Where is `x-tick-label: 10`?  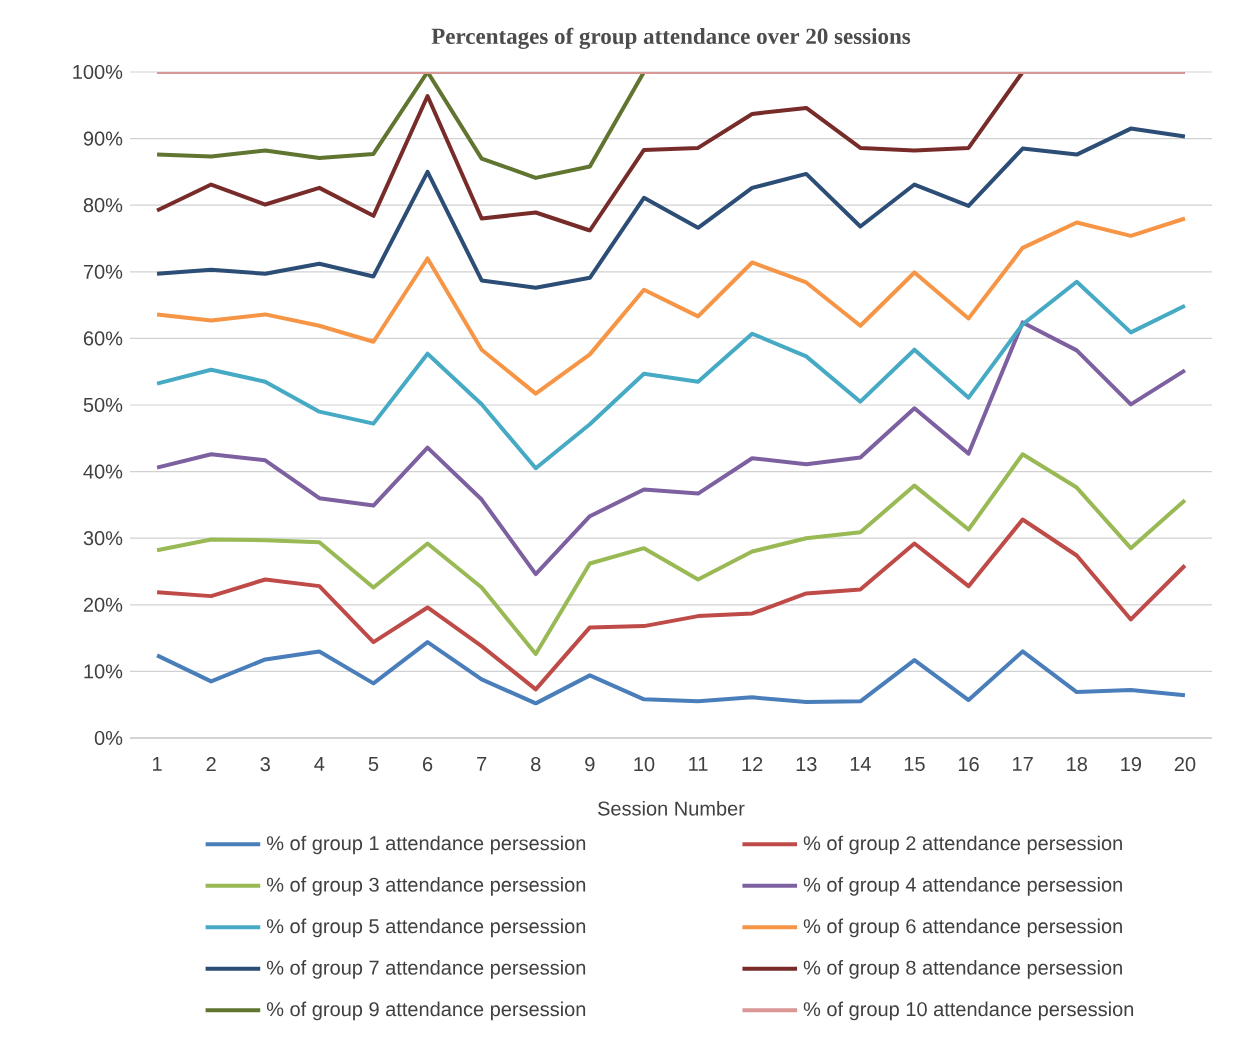
x-tick-label: 10 is located at coordinates (644, 764).